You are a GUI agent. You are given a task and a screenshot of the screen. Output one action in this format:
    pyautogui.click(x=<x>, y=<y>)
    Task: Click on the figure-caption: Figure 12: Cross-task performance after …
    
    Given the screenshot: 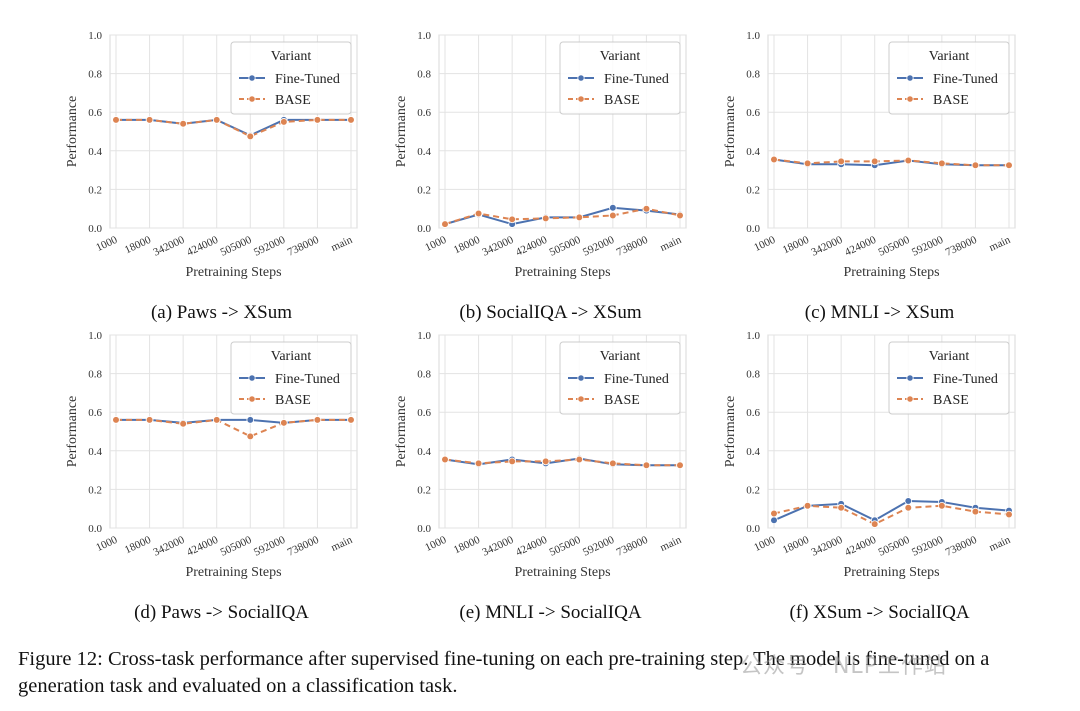 What is the action you would take?
    pyautogui.click(x=504, y=672)
    